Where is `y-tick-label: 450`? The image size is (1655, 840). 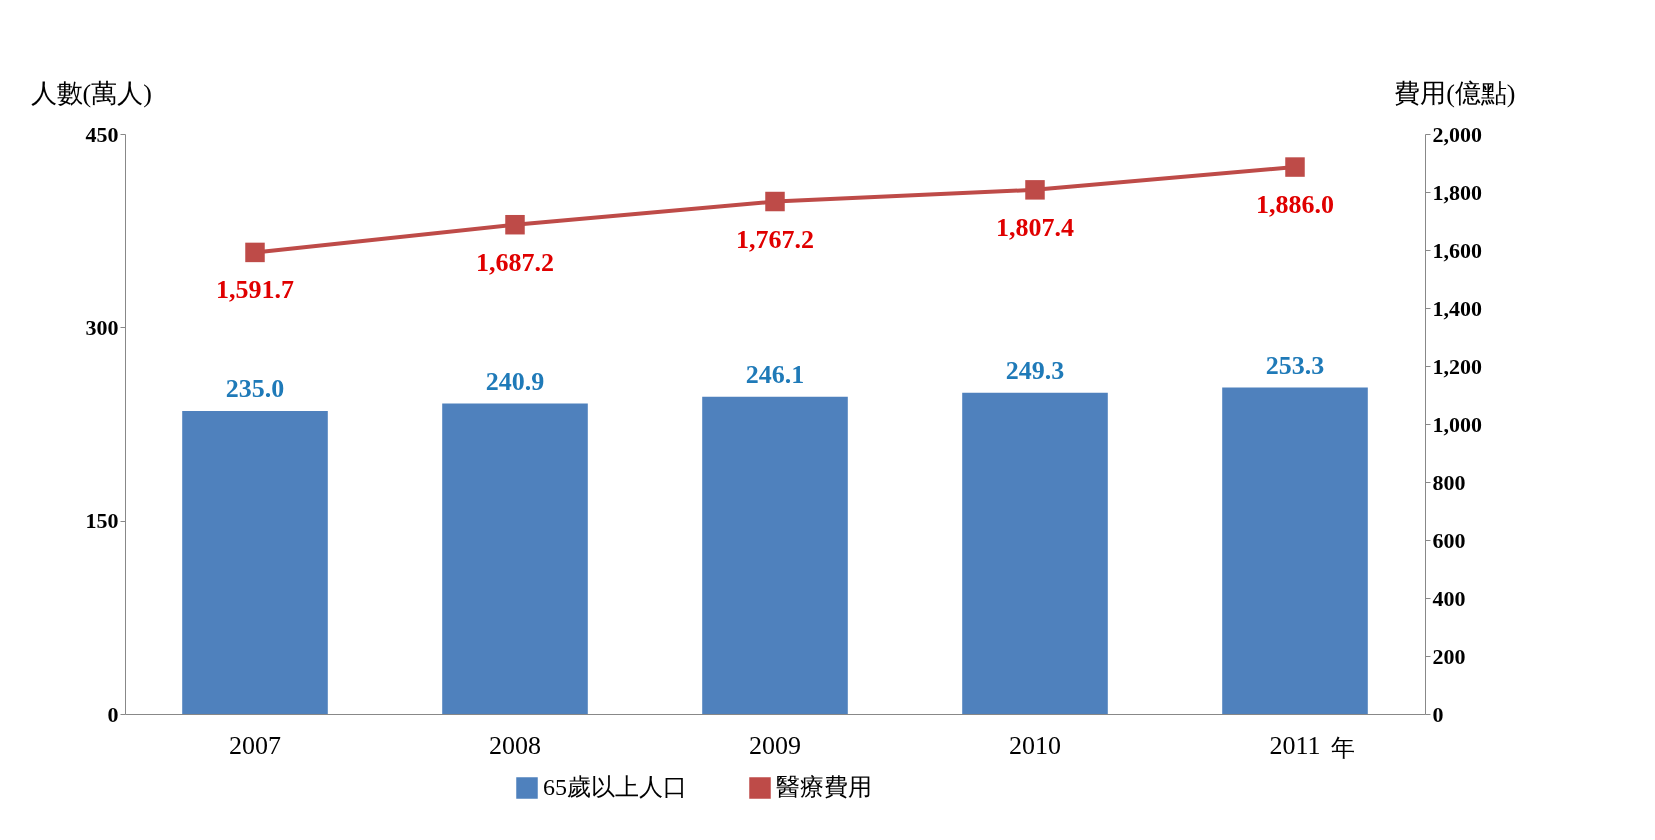 y-tick-label: 450 is located at coordinates (102, 134).